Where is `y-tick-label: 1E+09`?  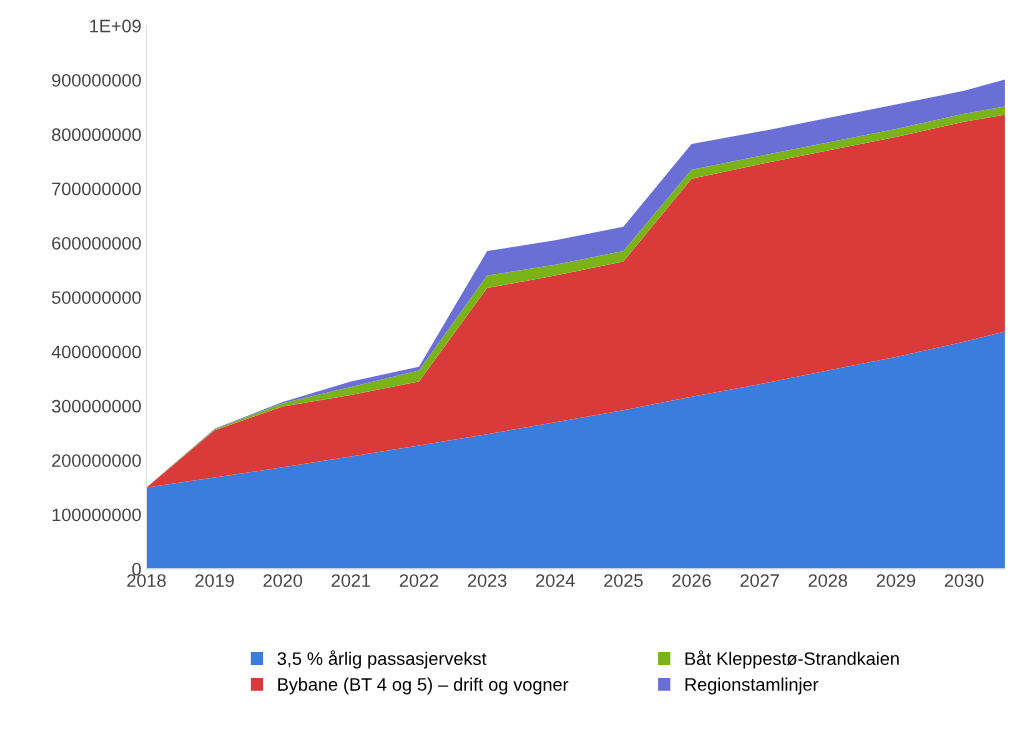 y-tick-label: 1E+09 is located at coordinates (115, 26).